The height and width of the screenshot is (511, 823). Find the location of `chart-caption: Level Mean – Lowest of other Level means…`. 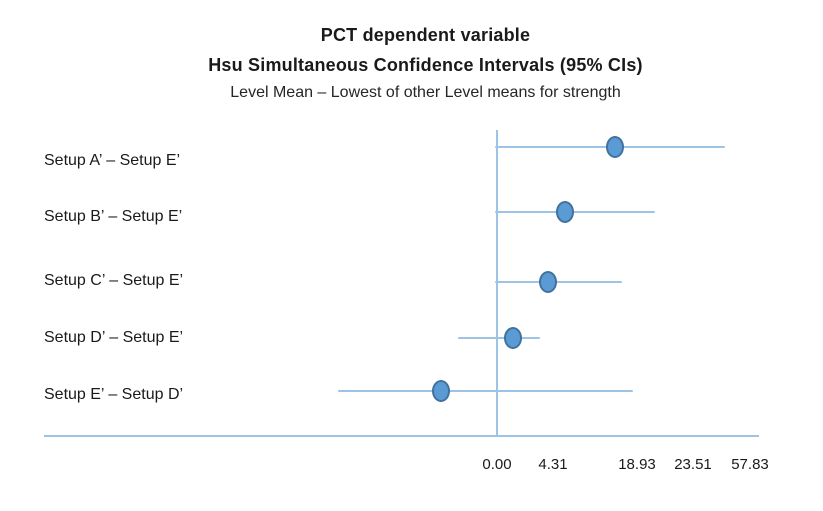

chart-caption: Level Mean – Lowest of other Level means… is located at coordinates (425, 92).